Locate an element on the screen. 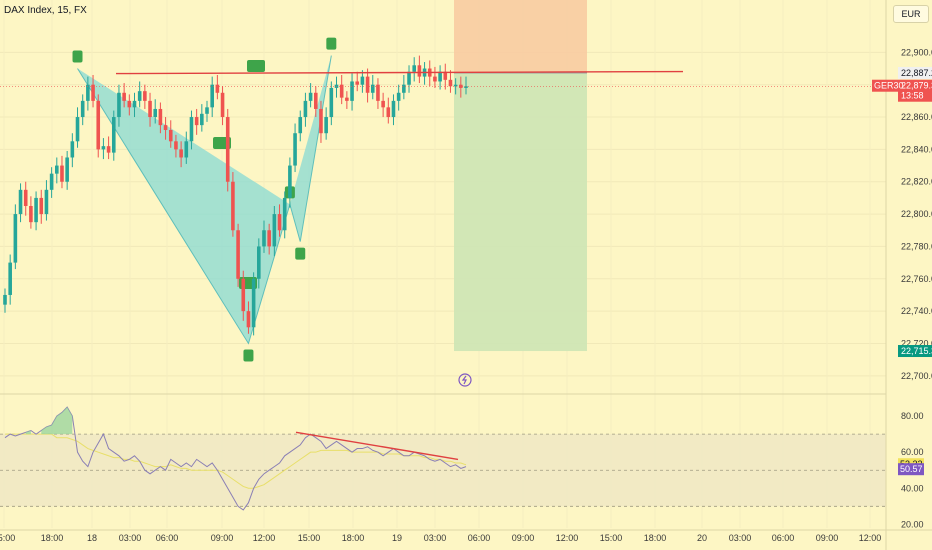  pattern-ratio-marker is located at coordinates (256, 66).